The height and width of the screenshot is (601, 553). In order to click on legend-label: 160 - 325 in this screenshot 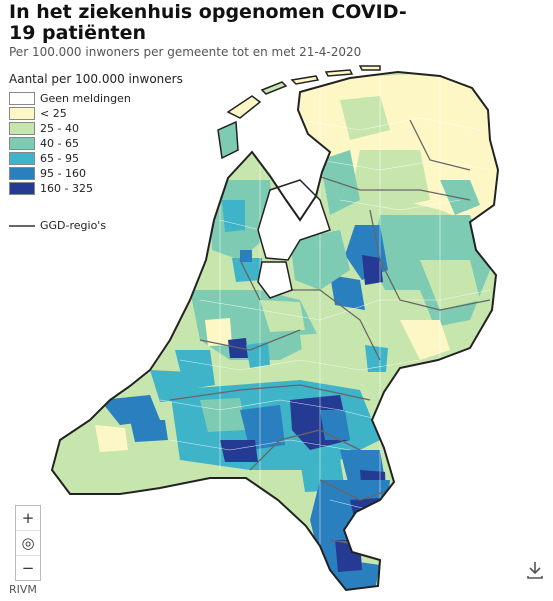, I will do `click(66, 188)`.